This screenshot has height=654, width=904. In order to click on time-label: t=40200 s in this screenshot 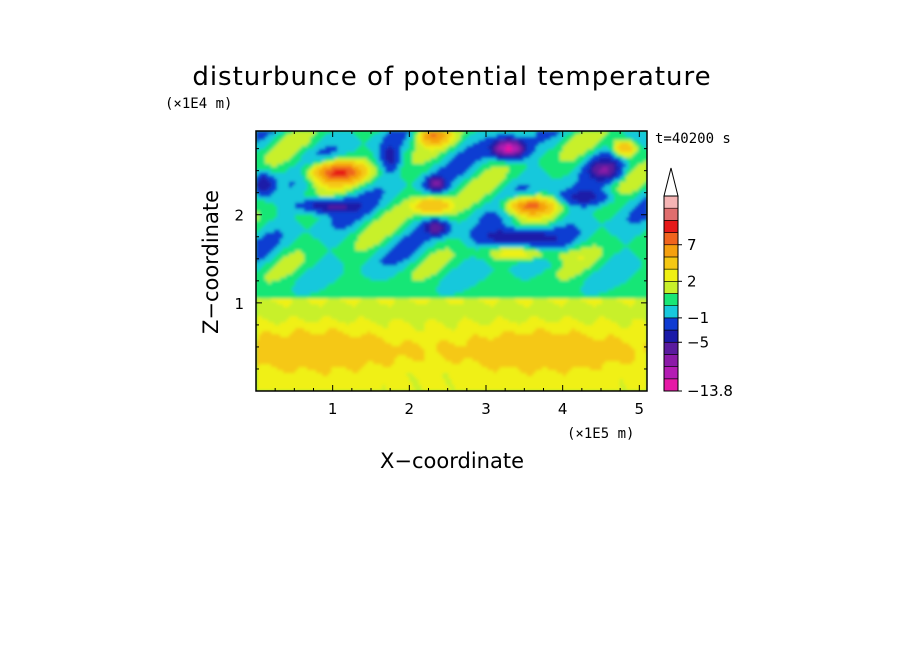, I will do `click(693, 139)`.